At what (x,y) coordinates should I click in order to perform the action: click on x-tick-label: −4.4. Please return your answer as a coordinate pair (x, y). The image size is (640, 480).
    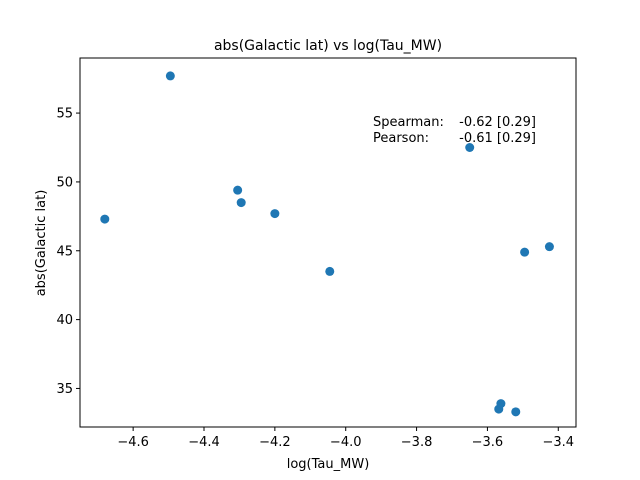
    Looking at the image, I should click on (204, 442).